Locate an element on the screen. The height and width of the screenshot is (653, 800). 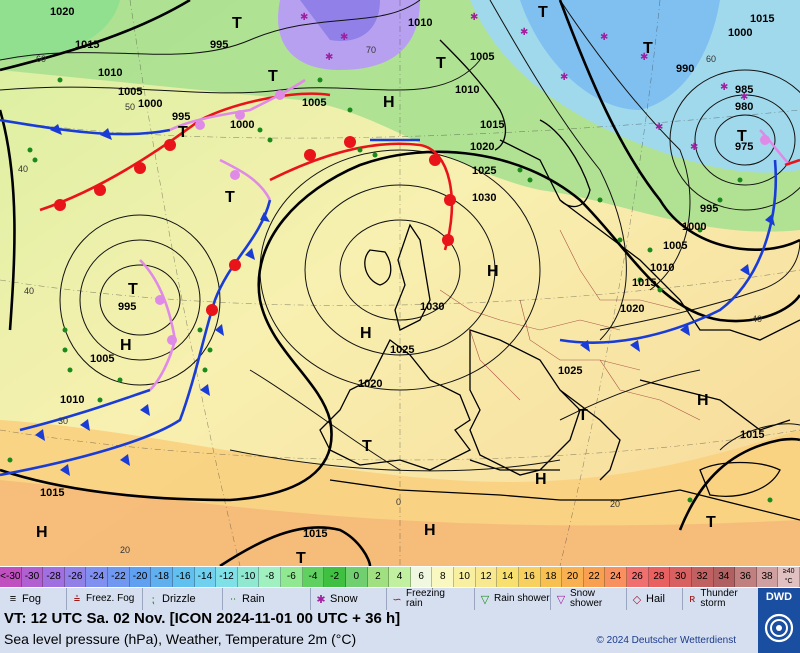
weather-legend-item: ▽ Snow shower is located at coordinates (591, 599).